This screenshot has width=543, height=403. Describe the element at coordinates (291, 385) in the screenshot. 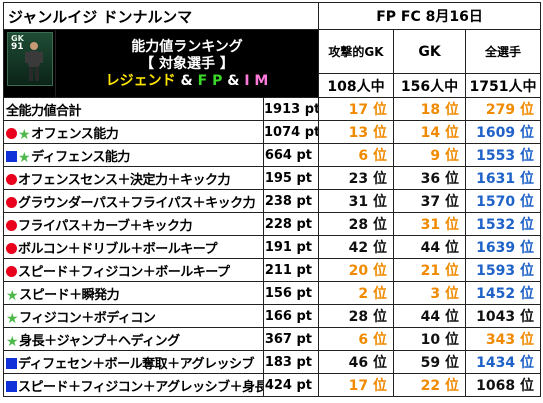

I see `stat-points: 424 pt` at that location.